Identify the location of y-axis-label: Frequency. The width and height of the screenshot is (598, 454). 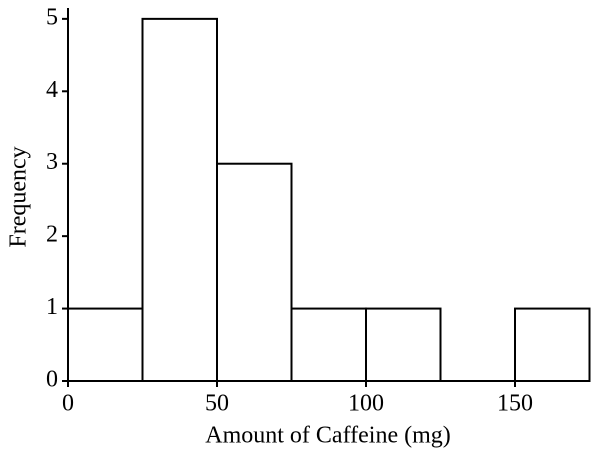
(19, 196).